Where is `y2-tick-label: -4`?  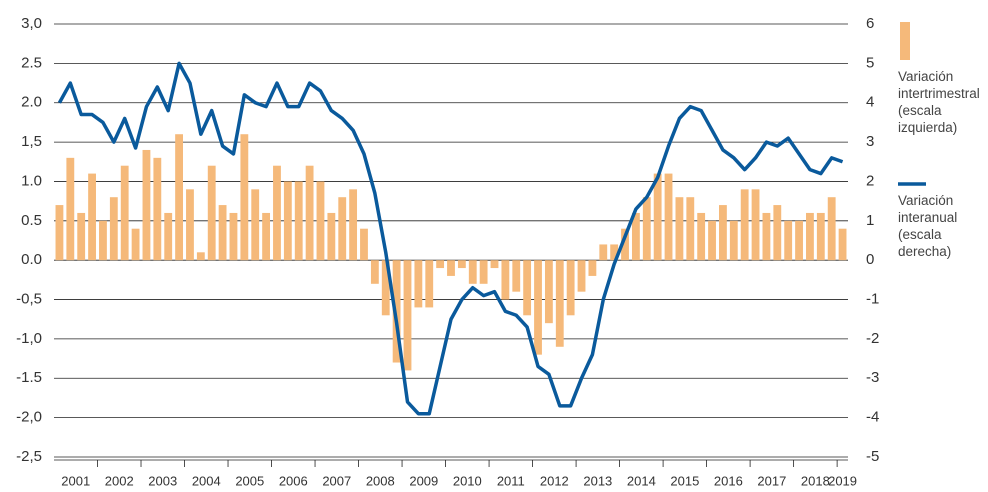 y2-tick-label: -4 is located at coordinates (872, 417).